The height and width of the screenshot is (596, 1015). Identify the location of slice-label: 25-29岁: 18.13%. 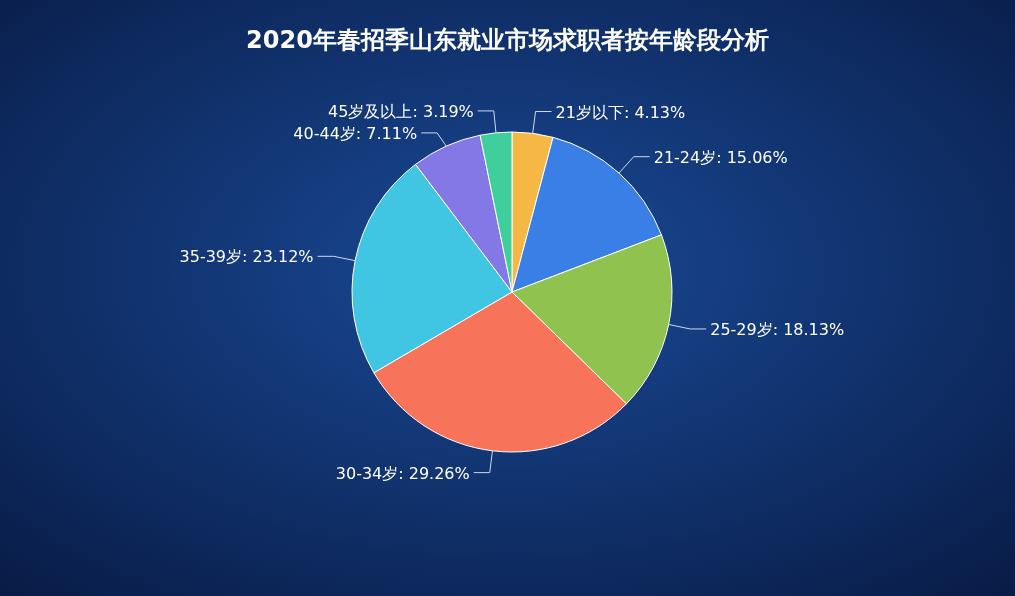
(777, 329).